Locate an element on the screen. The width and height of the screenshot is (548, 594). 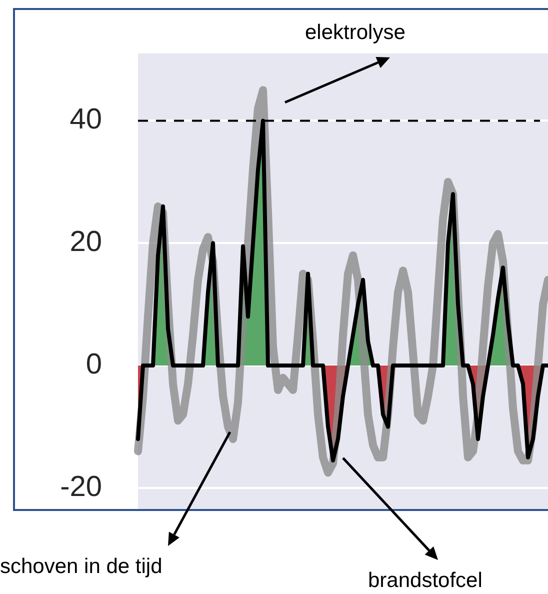
y-tick-label: 40 is located at coordinates (86, 120).